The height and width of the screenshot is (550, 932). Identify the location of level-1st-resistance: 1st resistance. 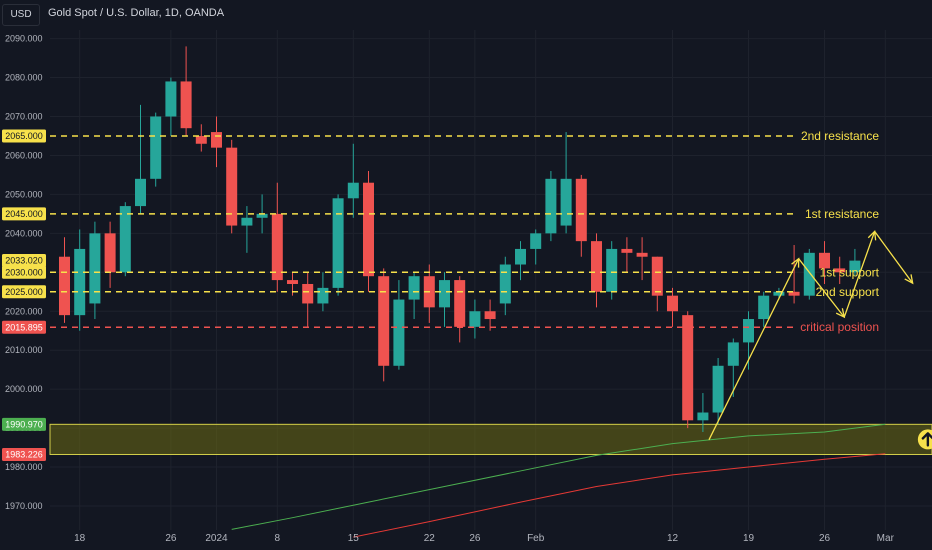
(464, 214).